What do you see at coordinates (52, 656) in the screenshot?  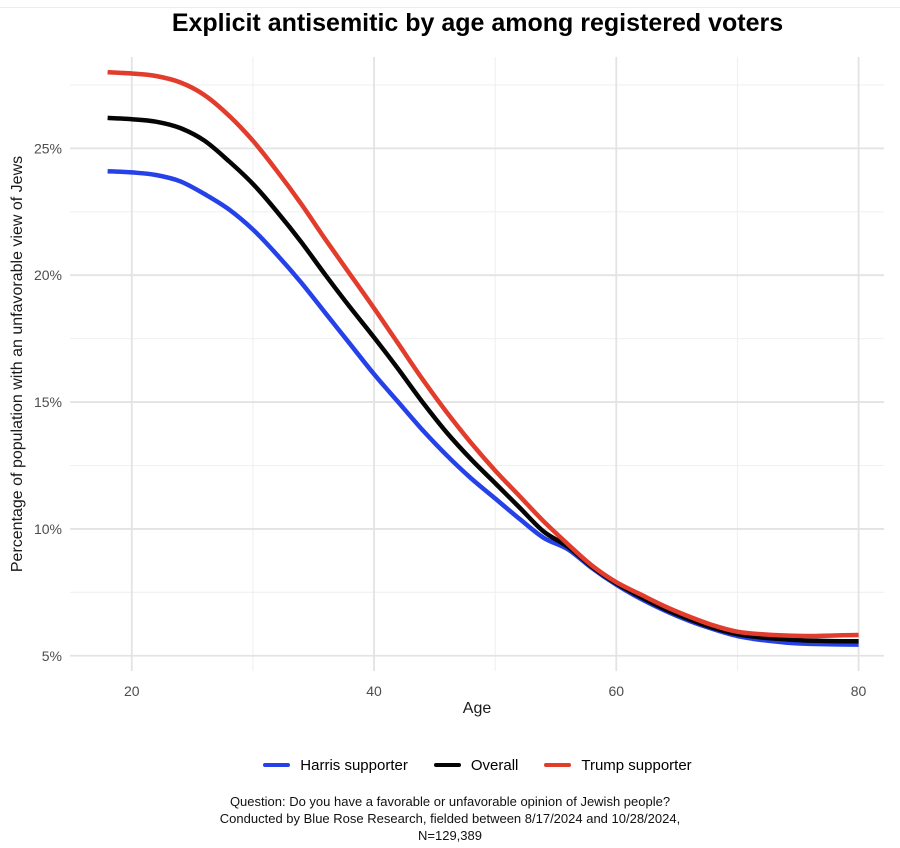 I see `y-tick-label: 5%` at bounding box center [52, 656].